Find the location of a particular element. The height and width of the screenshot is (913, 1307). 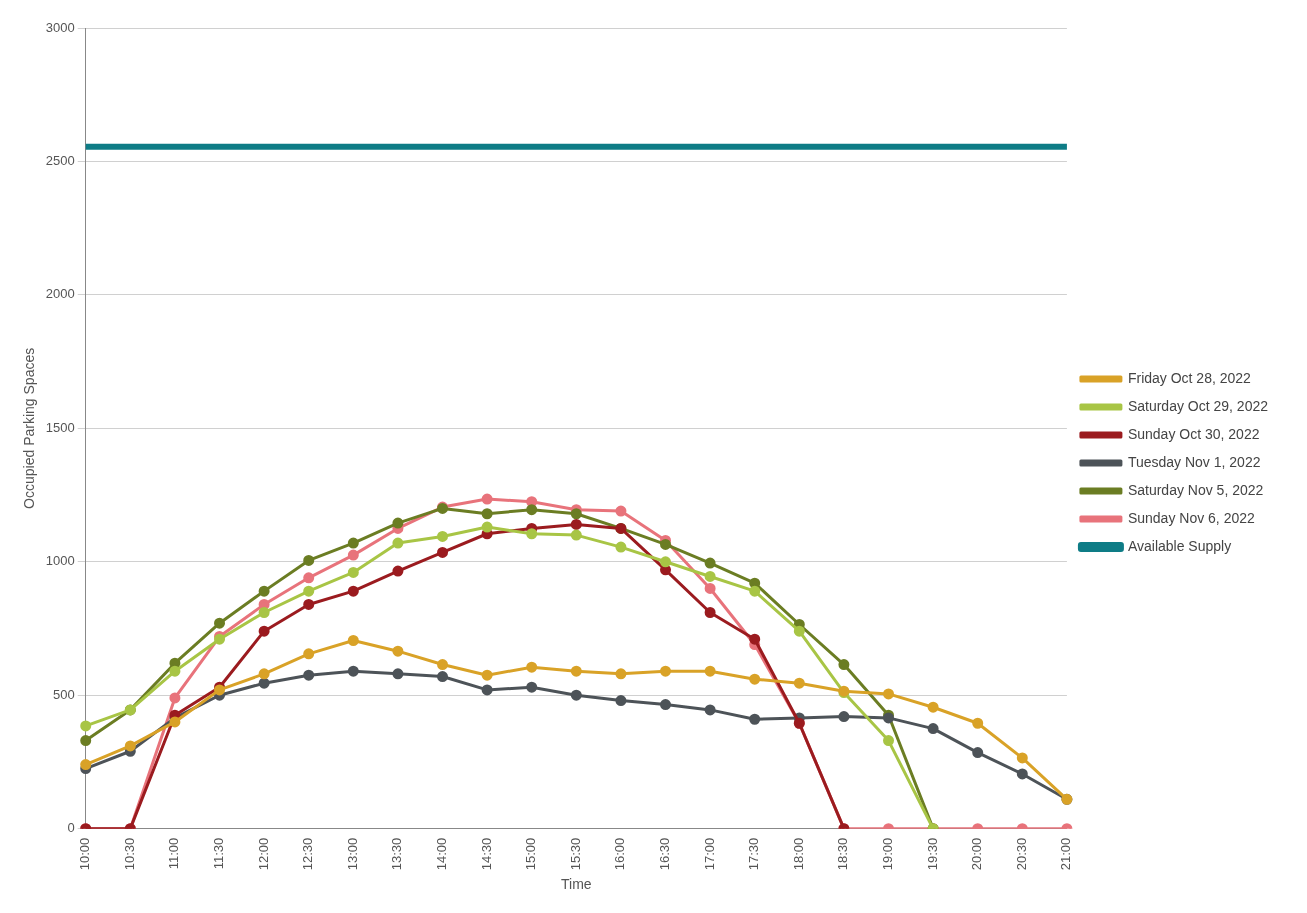

x-tick-label: 12:30 is located at coordinates (308, 854).